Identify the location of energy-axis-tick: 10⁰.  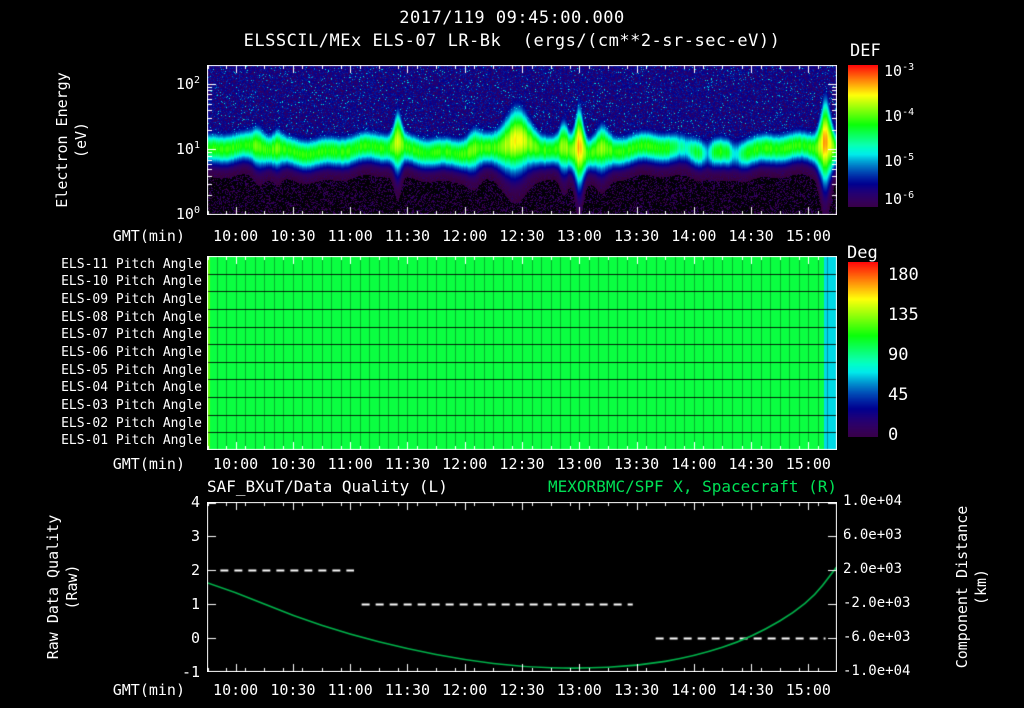
(188, 214).